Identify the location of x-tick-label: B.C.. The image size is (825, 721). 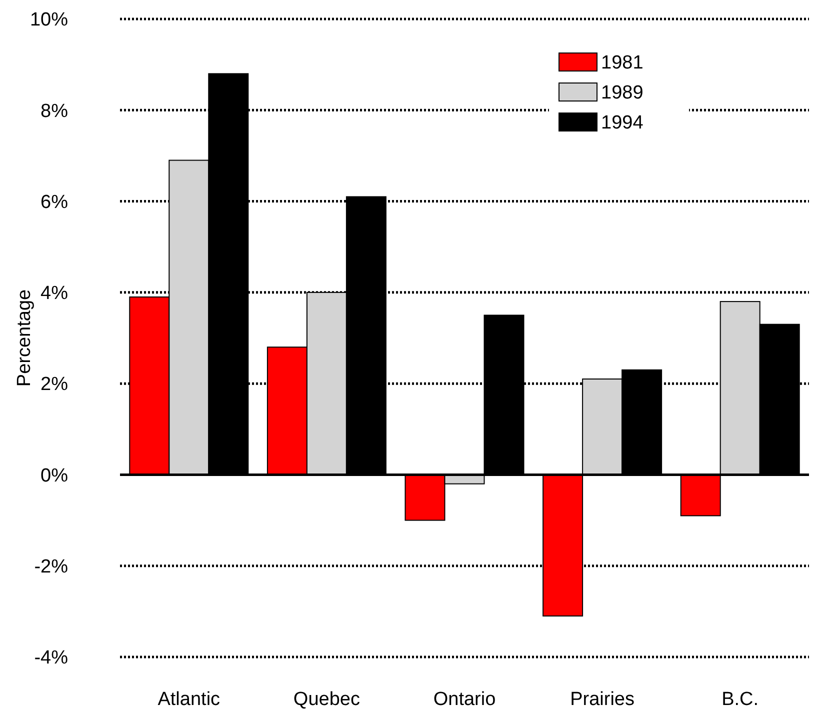
(740, 699).